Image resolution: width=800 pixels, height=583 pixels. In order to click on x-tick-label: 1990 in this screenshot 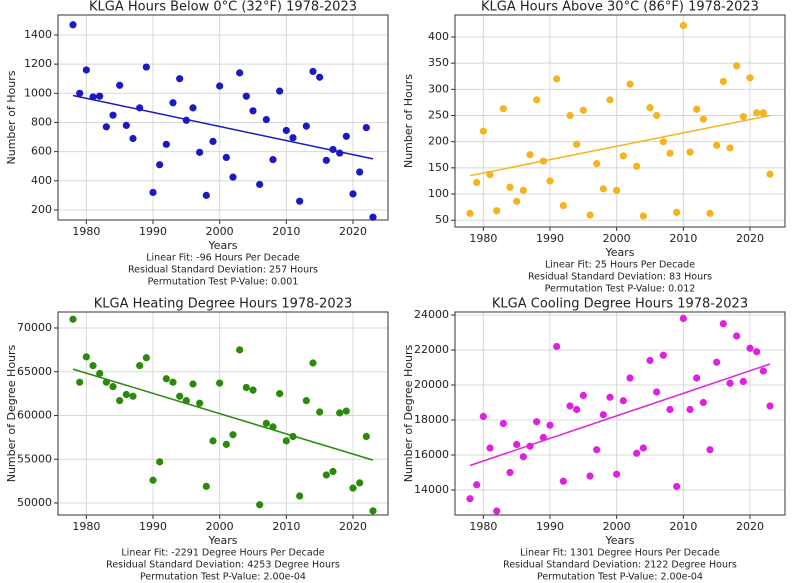, I will do `click(550, 238)`.